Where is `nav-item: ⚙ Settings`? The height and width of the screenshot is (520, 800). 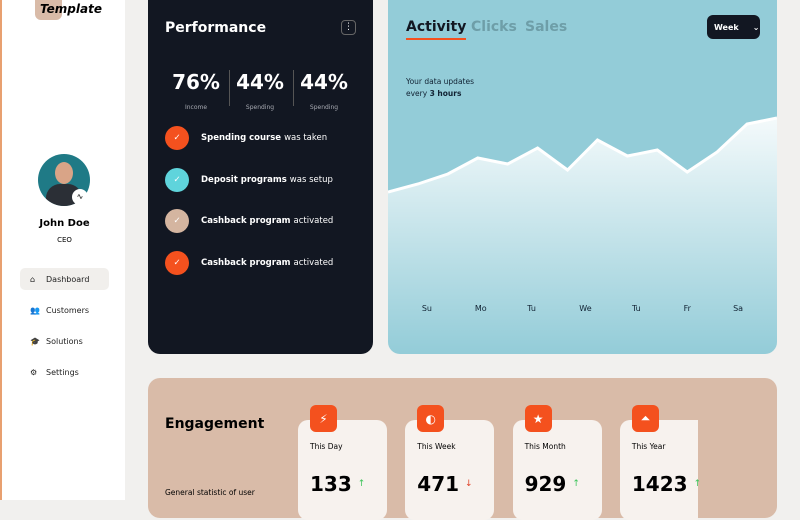 nav-item: ⚙ Settings is located at coordinates (64, 372).